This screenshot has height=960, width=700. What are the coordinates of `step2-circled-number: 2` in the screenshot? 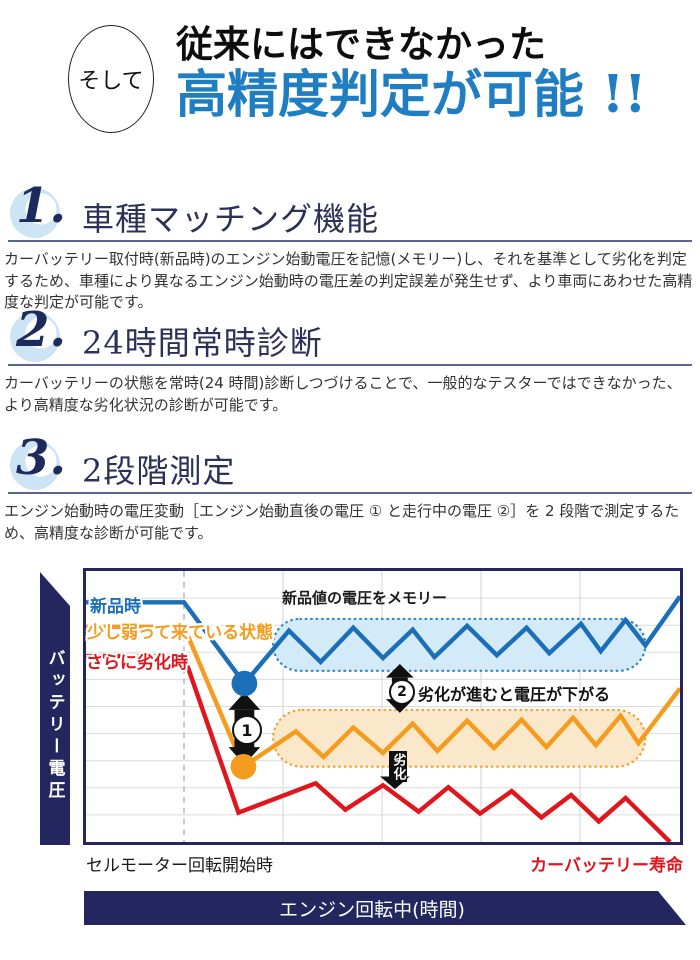 It's located at (402, 692).